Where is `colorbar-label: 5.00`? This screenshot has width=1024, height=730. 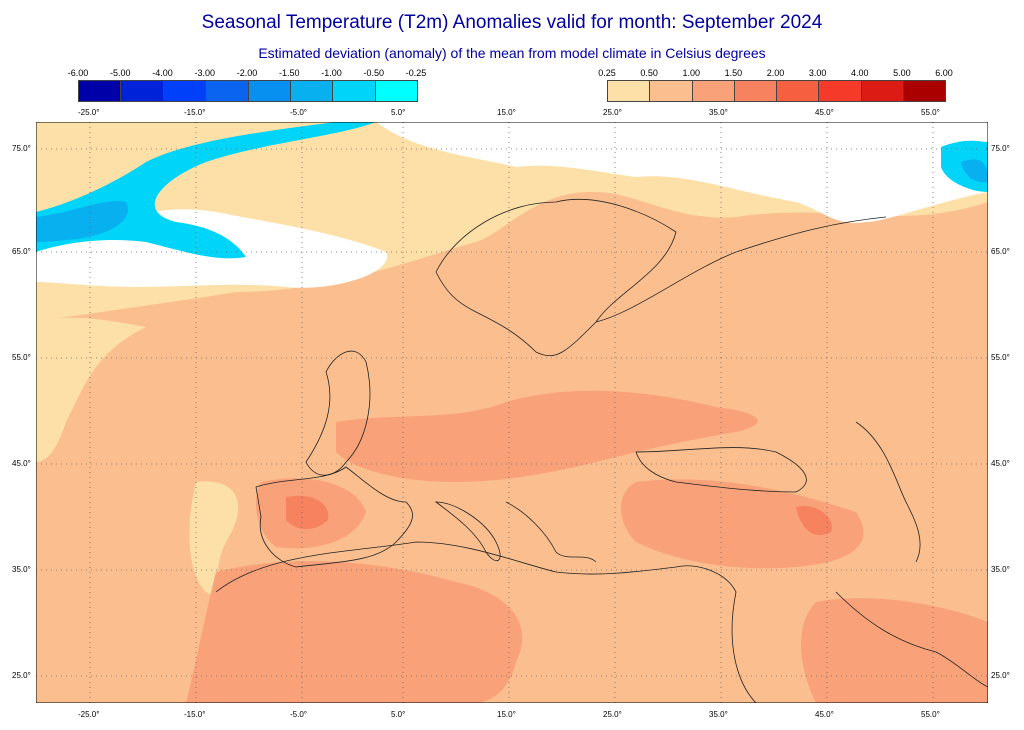 colorbar-label: 5.00 is located at coordinates (902, 73).